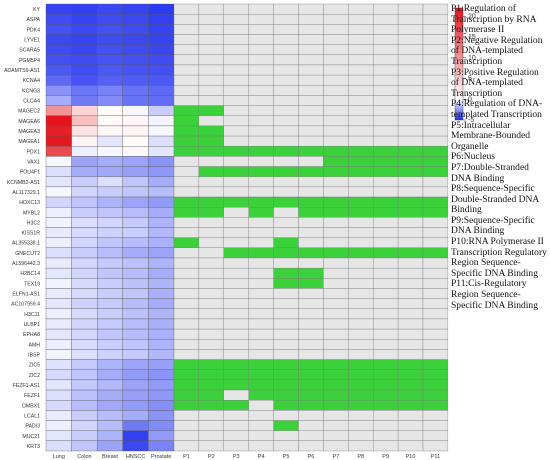 The image size is (550, 460). What do you see at coordinates (26, 295) in the screenshot?
I see `gene-label: ELFN1-AS1` at bounding box center [26, 295].